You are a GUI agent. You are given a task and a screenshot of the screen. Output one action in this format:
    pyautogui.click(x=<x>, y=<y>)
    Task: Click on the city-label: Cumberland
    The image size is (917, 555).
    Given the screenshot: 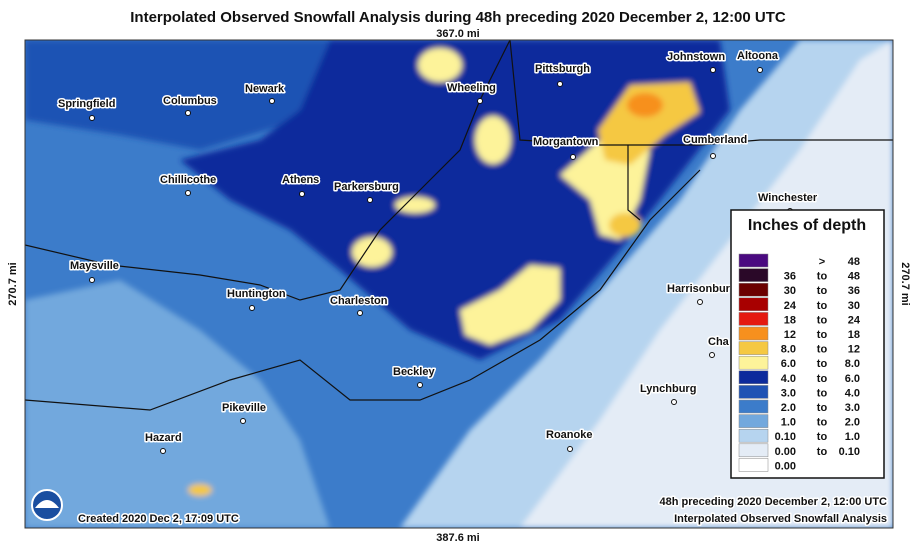 What is the action you would take?
    pyautogui.click(x=715, y=140)
    